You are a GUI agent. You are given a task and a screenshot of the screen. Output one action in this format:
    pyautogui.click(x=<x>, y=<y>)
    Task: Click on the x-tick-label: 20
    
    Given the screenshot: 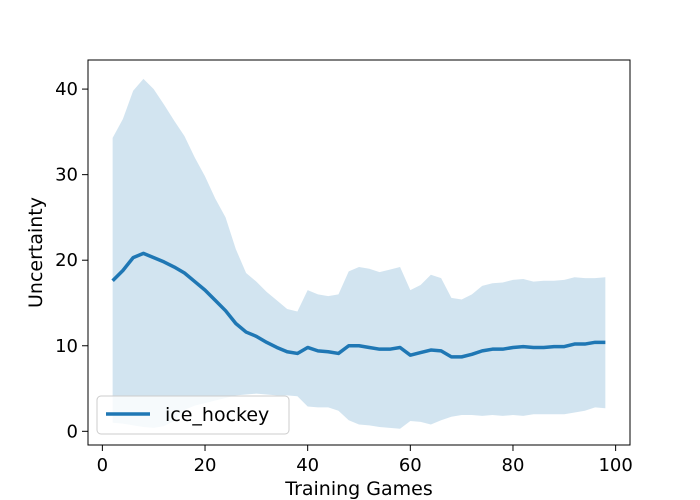 What is the action you would take?
    pyautogui.click(x=205, y=465)
    